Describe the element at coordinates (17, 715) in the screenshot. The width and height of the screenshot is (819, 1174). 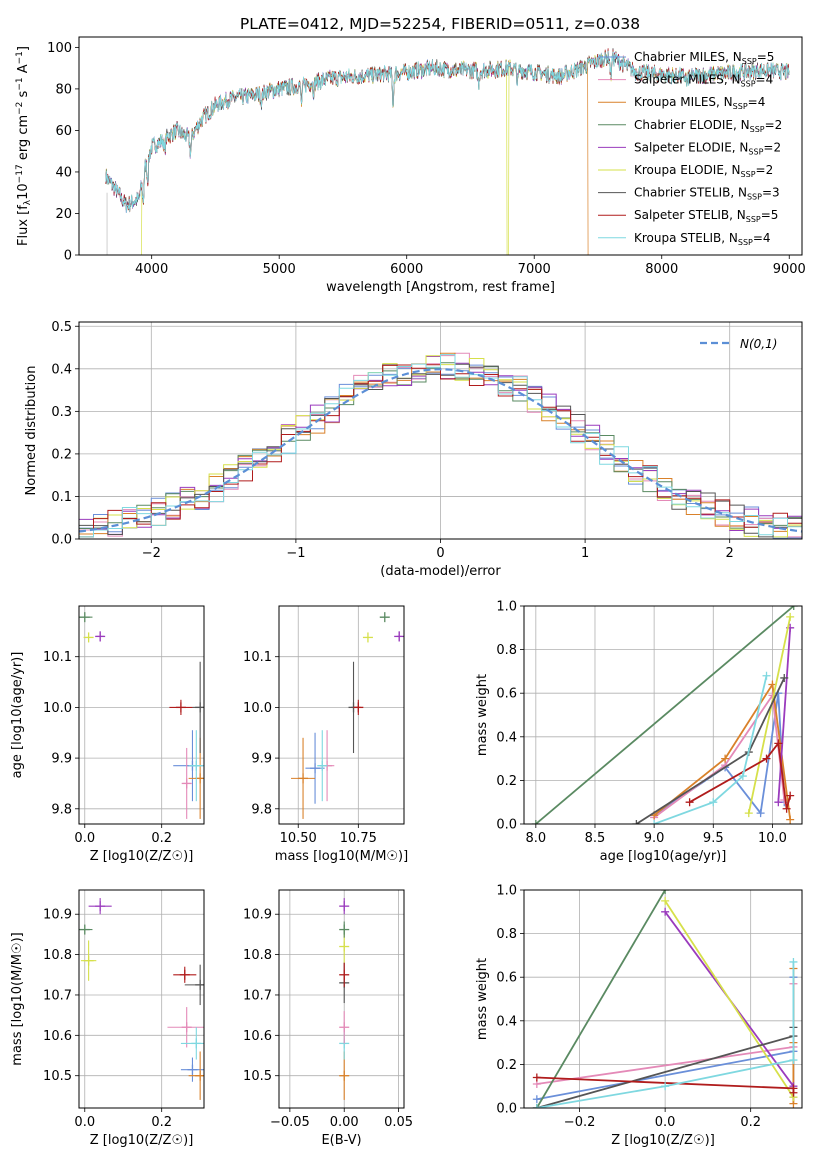
I see `y-axis-label: age [log10(age/yr)]` at that location.